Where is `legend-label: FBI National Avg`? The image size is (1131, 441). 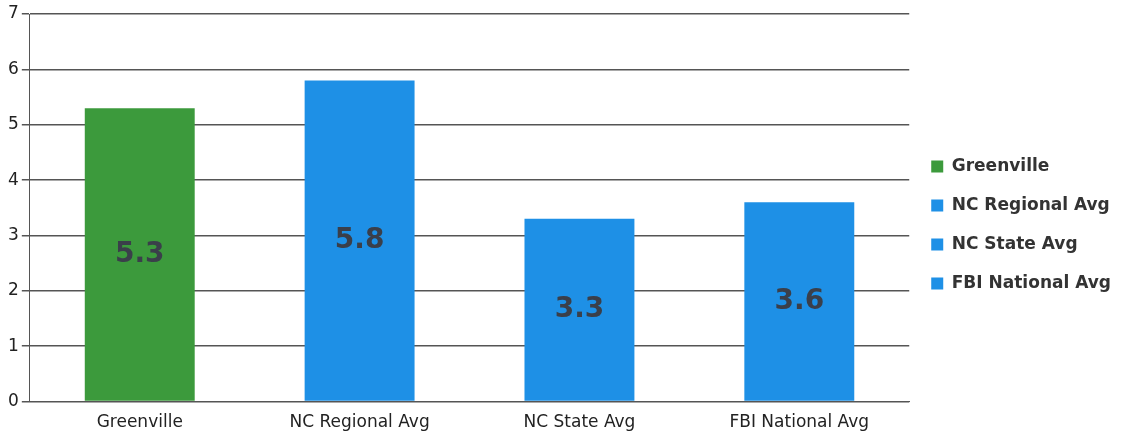
legend-label: FBI National Avg is located at coordinates (1031, 281).